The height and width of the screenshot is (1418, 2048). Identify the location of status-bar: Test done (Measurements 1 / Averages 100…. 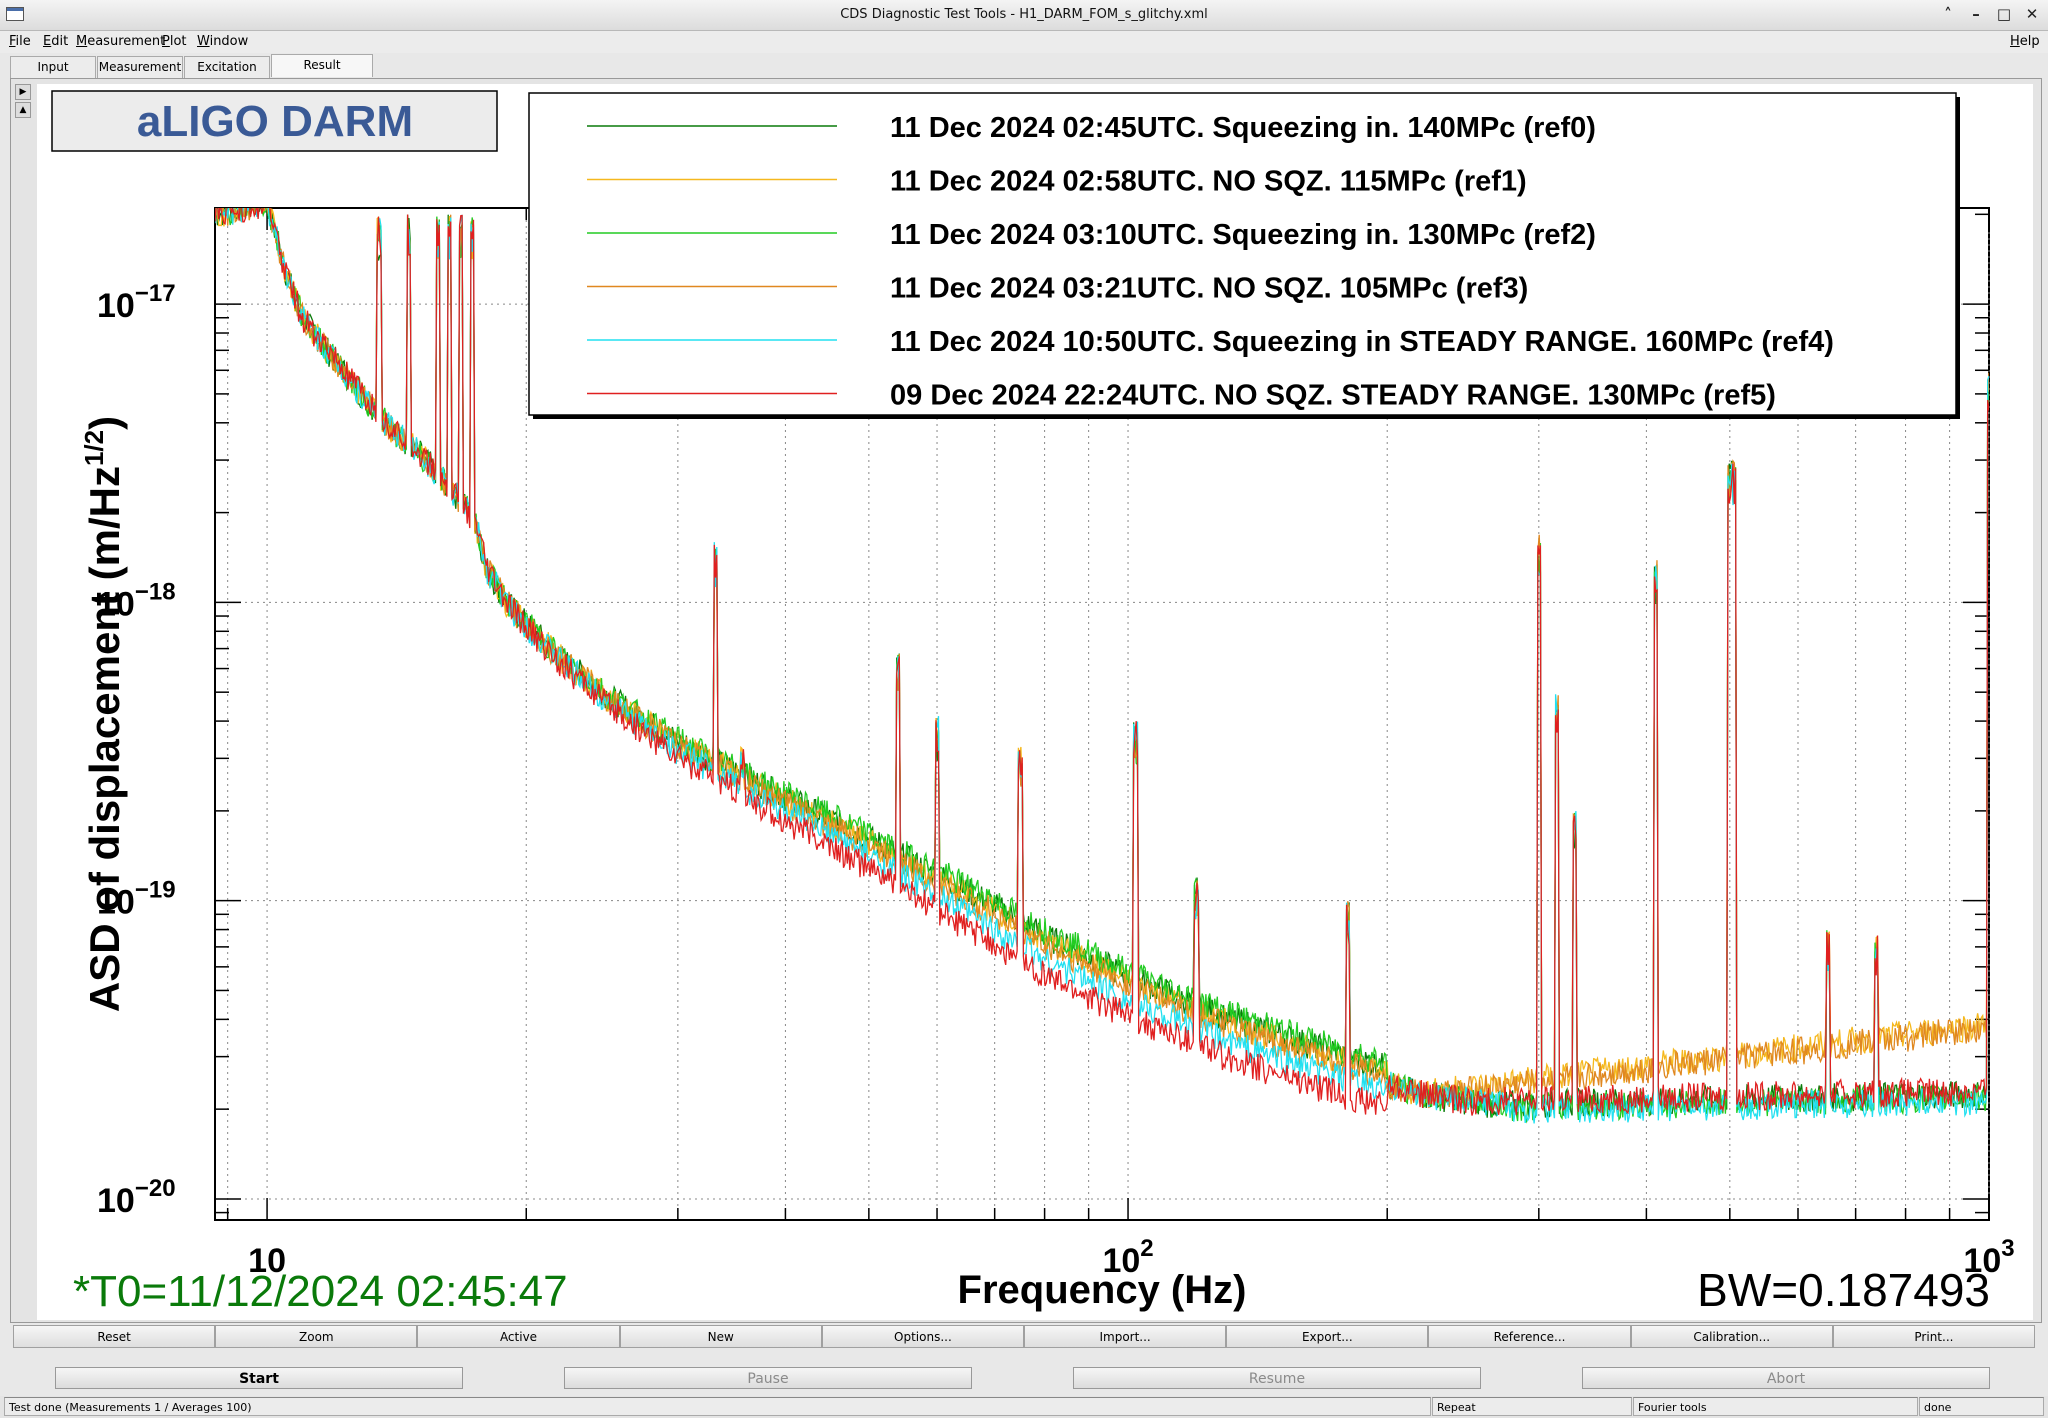
(1024, 1407).